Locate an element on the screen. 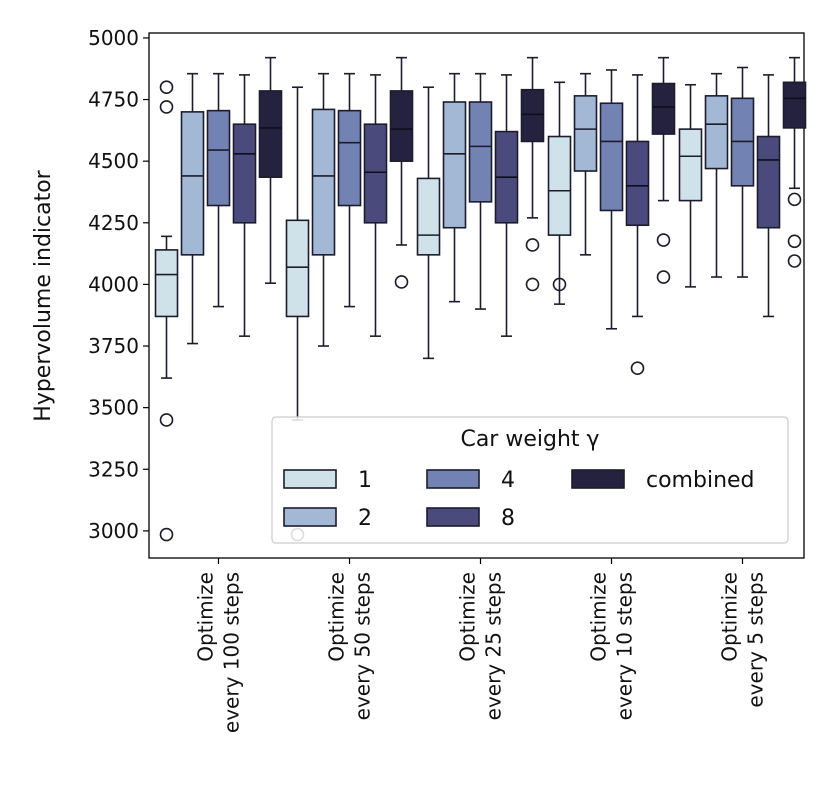 This screenshot has height=799, width=831. box-combined-cat2 is located at coordinates (401, 172).